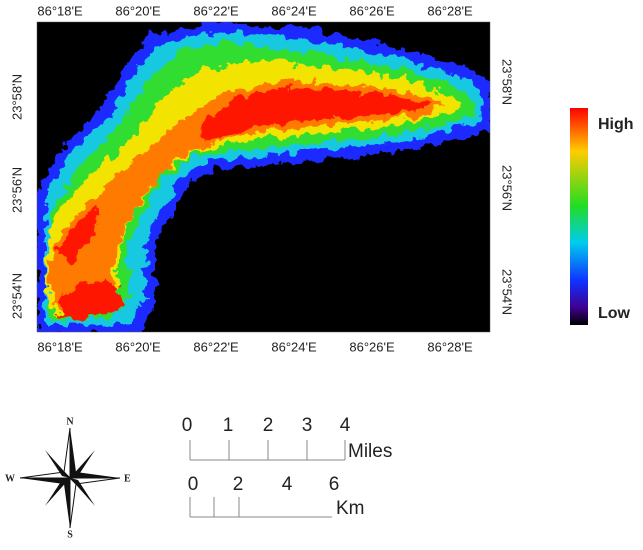  I want to click on legend-high: High, so click(616, 124).